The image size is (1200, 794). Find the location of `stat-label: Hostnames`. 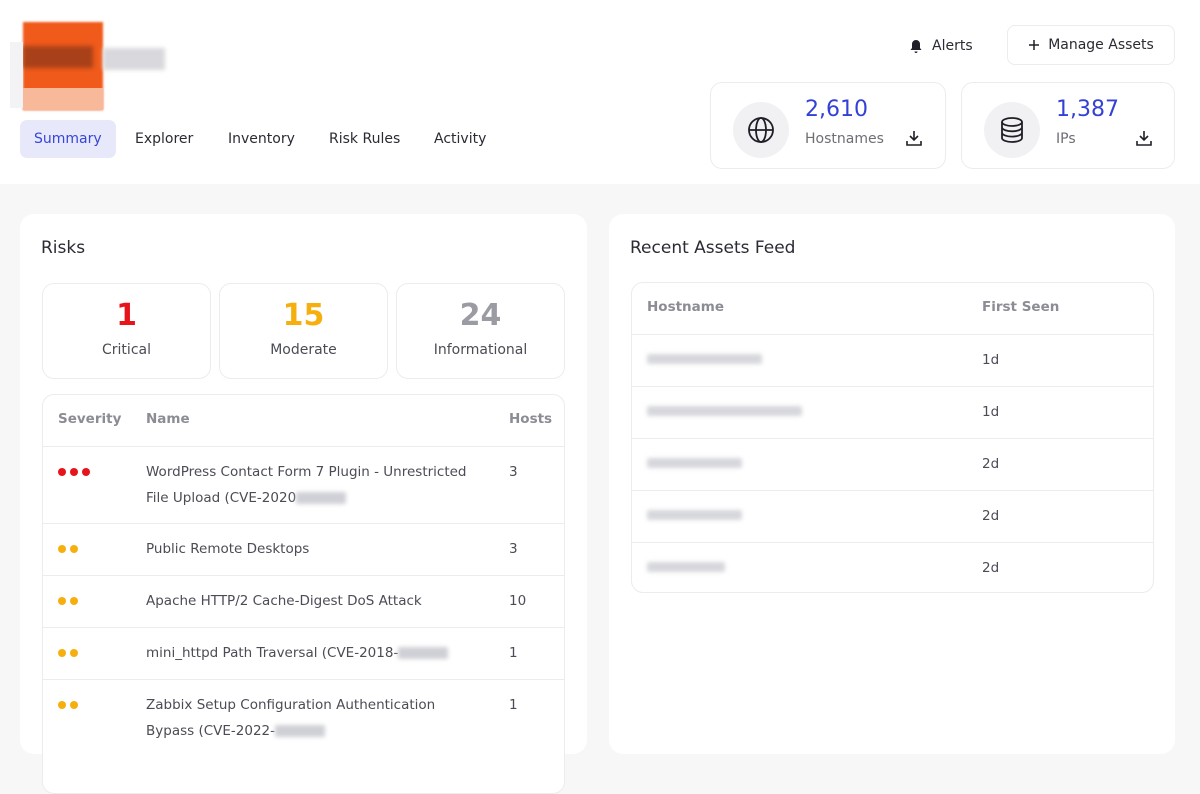

stat-label: Hostnames is located at coordinates (844, 139).